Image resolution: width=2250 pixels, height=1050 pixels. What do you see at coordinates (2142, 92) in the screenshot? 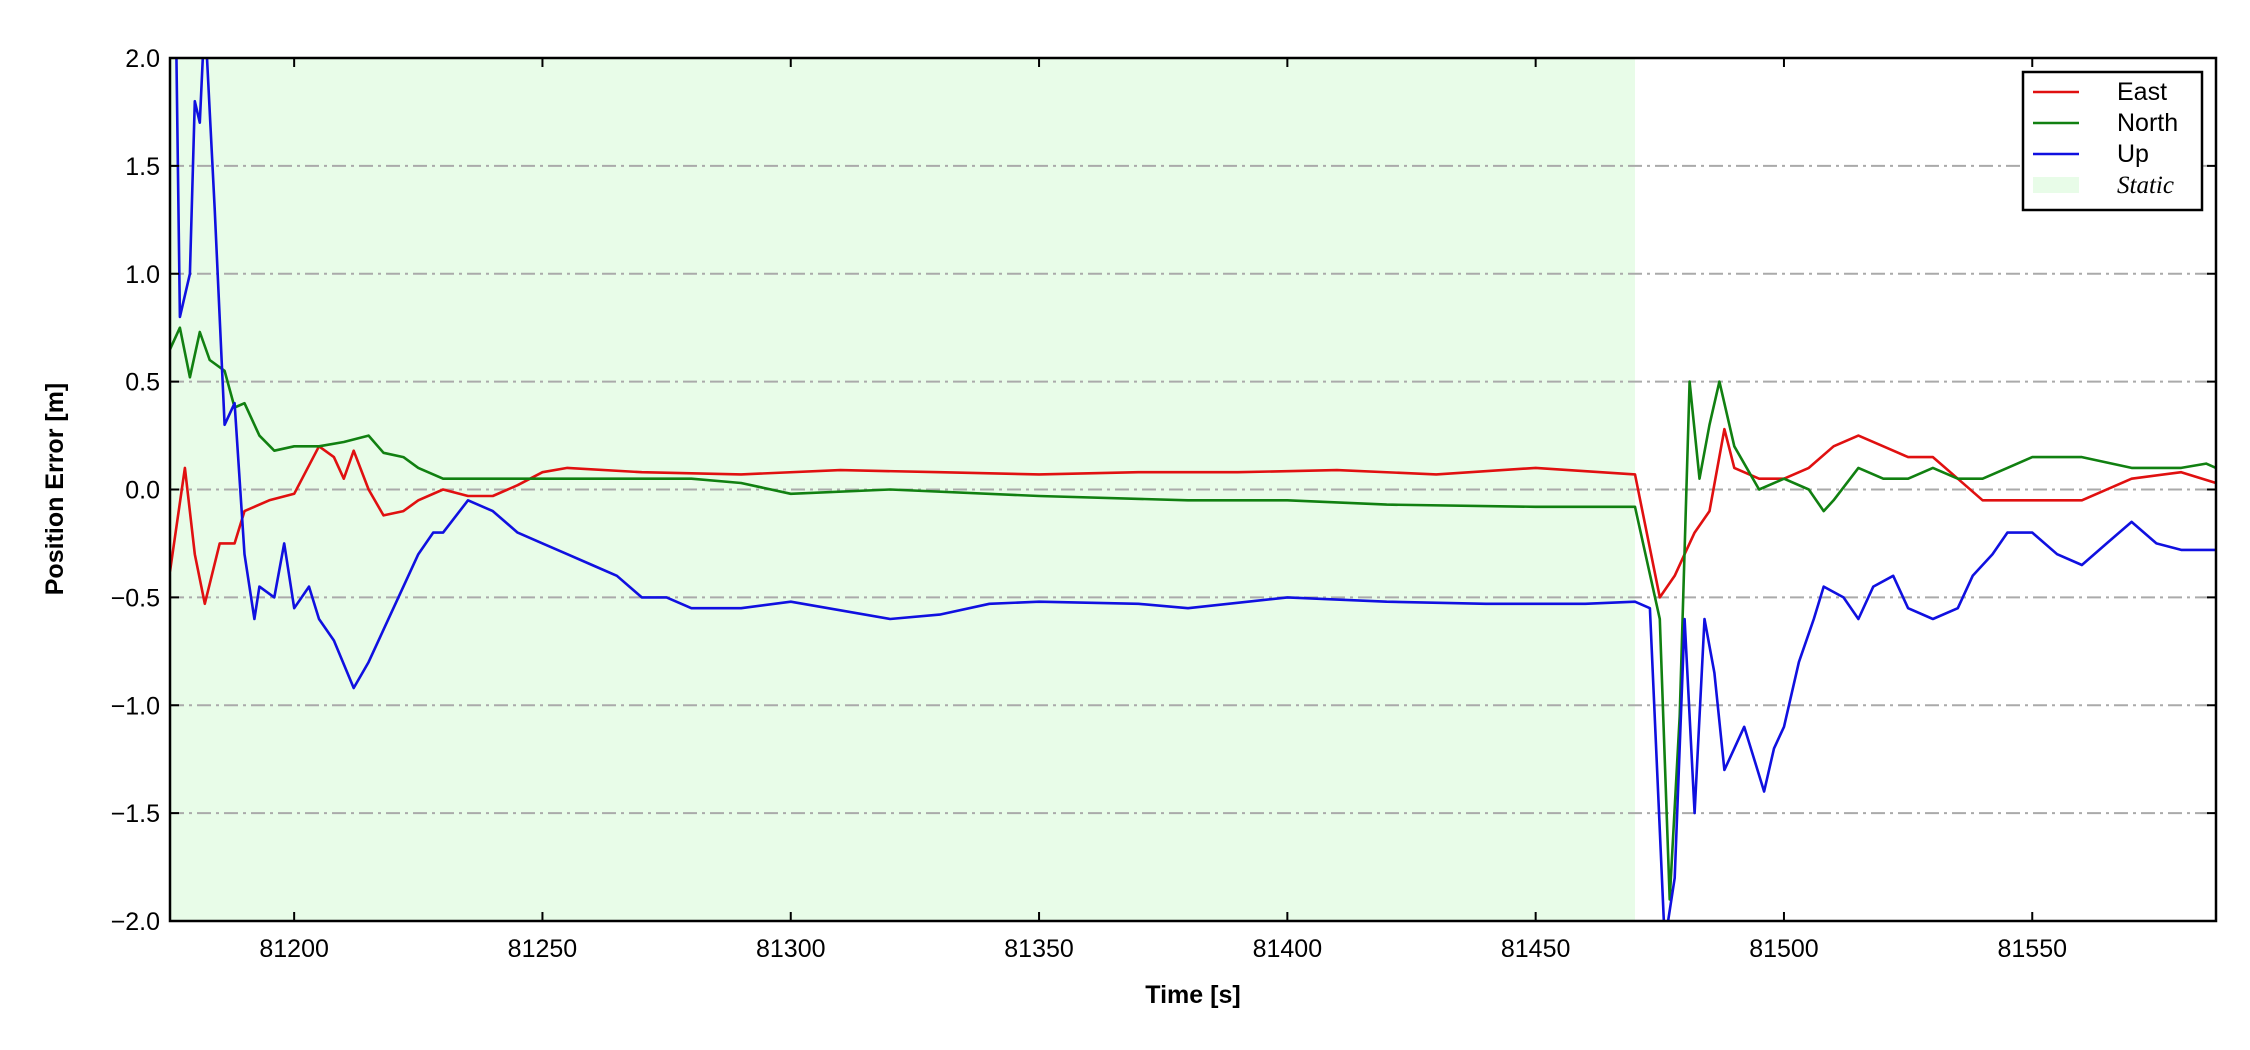
I see `legend-label: East` at bounding box center [2142, 92].